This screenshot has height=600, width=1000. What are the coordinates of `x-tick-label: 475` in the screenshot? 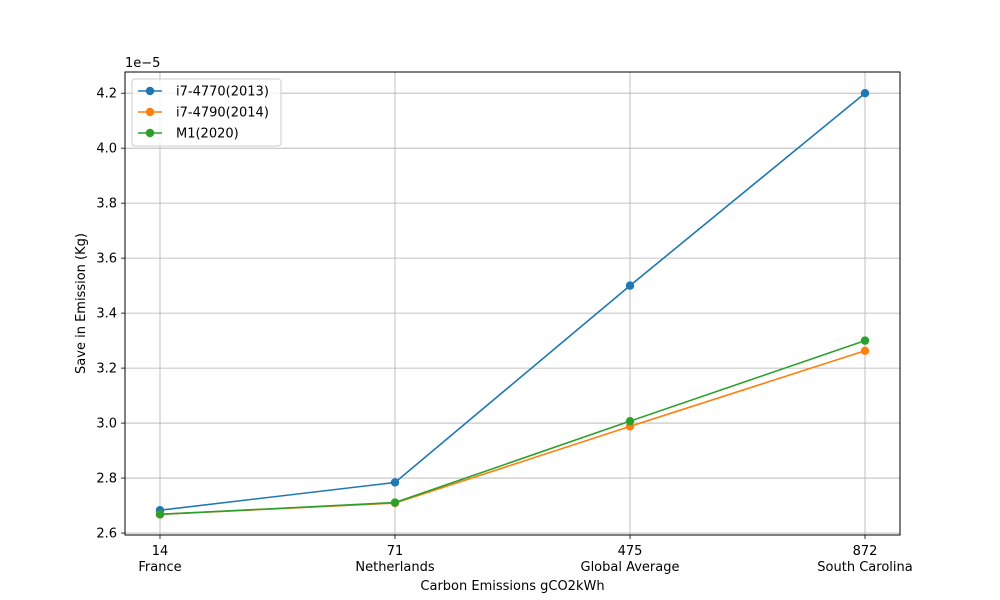 It's located at (630, 551).